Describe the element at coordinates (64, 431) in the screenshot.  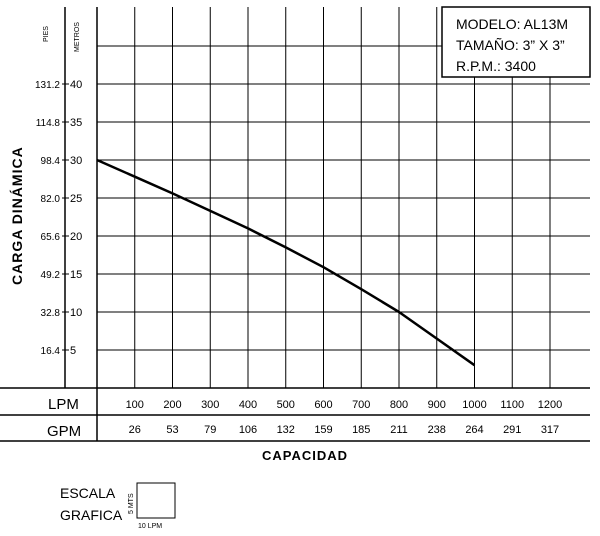
I see `gpm-row-label: GPM` at that location.